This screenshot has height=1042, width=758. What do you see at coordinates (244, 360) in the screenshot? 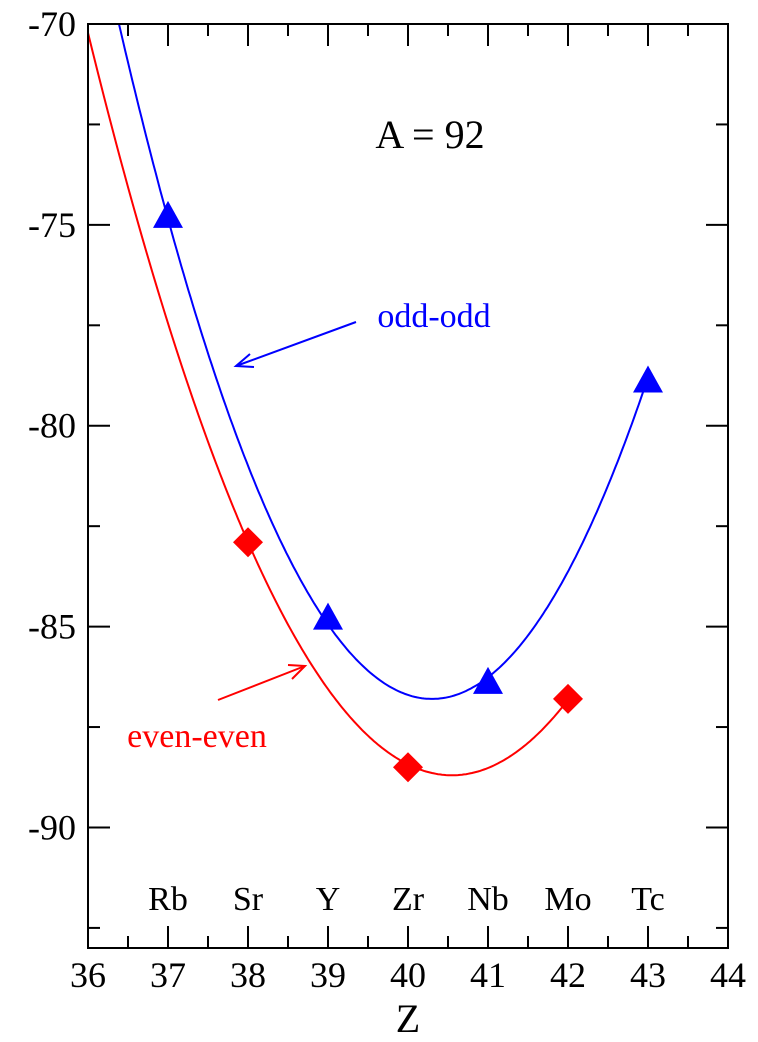
I see `arrowhead-odd-odd` at bounding box center [244, 360].